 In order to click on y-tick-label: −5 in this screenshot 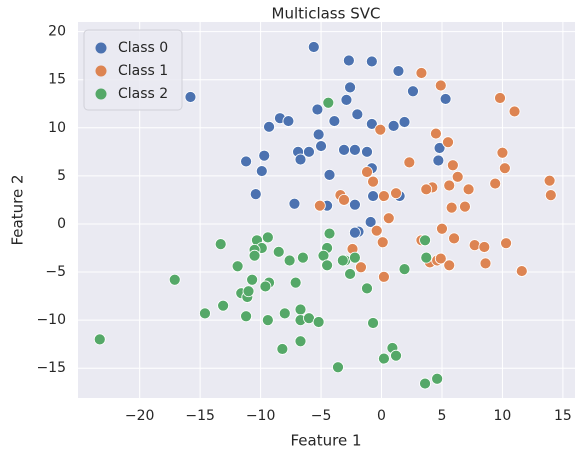, I will do `click(55, 272)`.